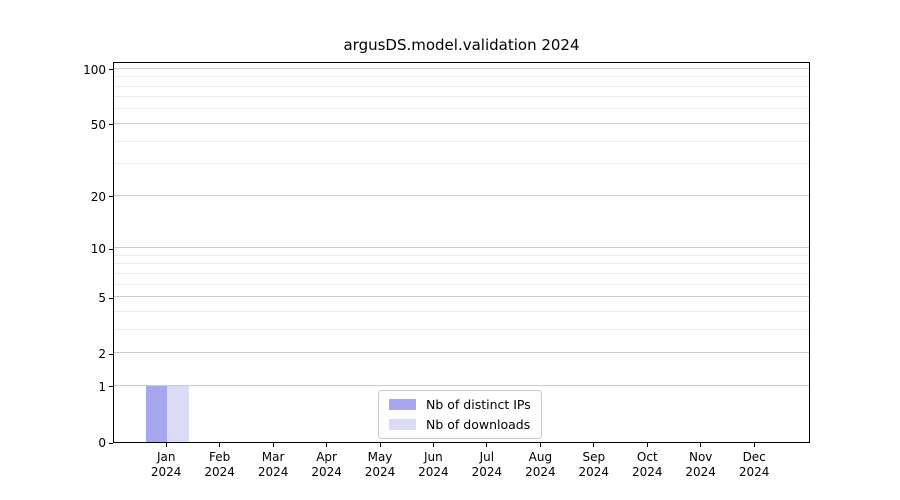 The width and height of the screenshot is (900, 500). Describe the element at coordinates (380, 457) in the screenshot. I see `x-tick-month: May` at that location.